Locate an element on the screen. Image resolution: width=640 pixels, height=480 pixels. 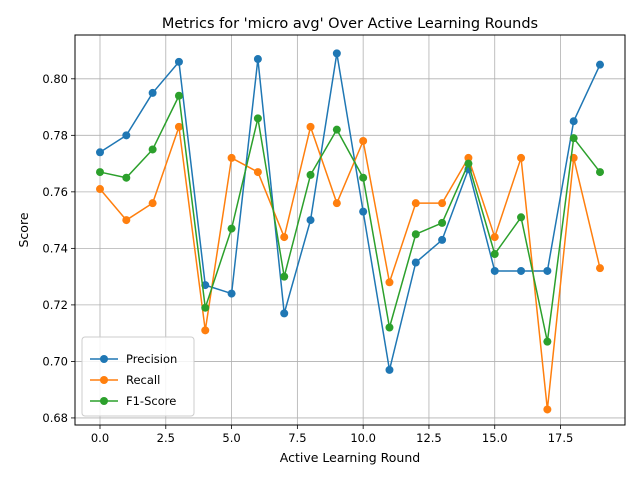
y-tick-label: 0.68 is located at coordinates (55, 418).